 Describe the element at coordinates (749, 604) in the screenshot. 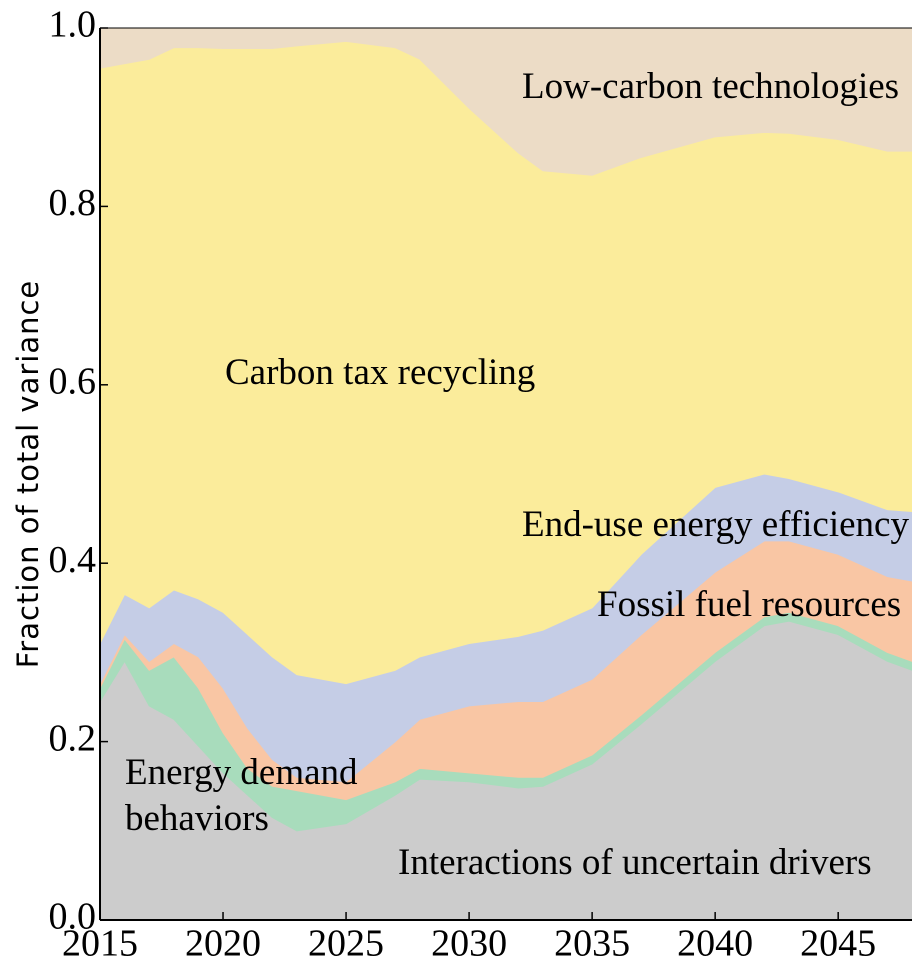

I see `series-label: Fossil fuel resources` at that location.